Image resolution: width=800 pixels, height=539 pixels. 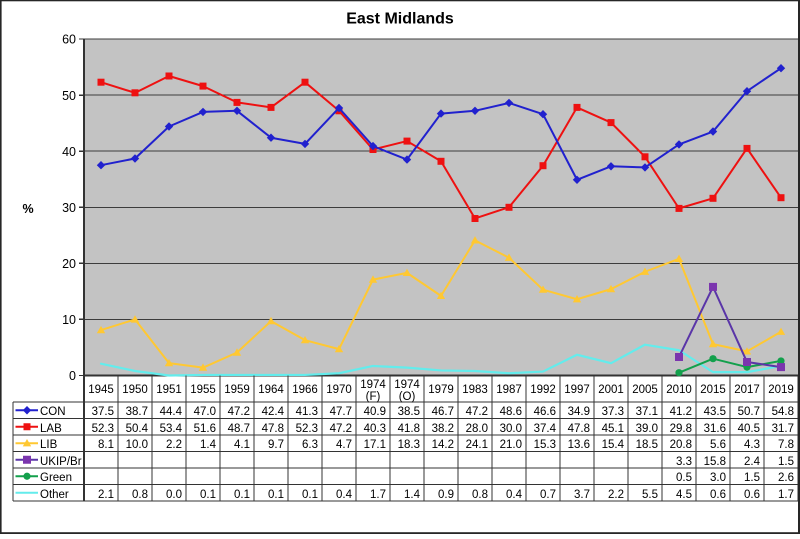 I want to click on svg-text: 42.4, so click(x=273, y=412).